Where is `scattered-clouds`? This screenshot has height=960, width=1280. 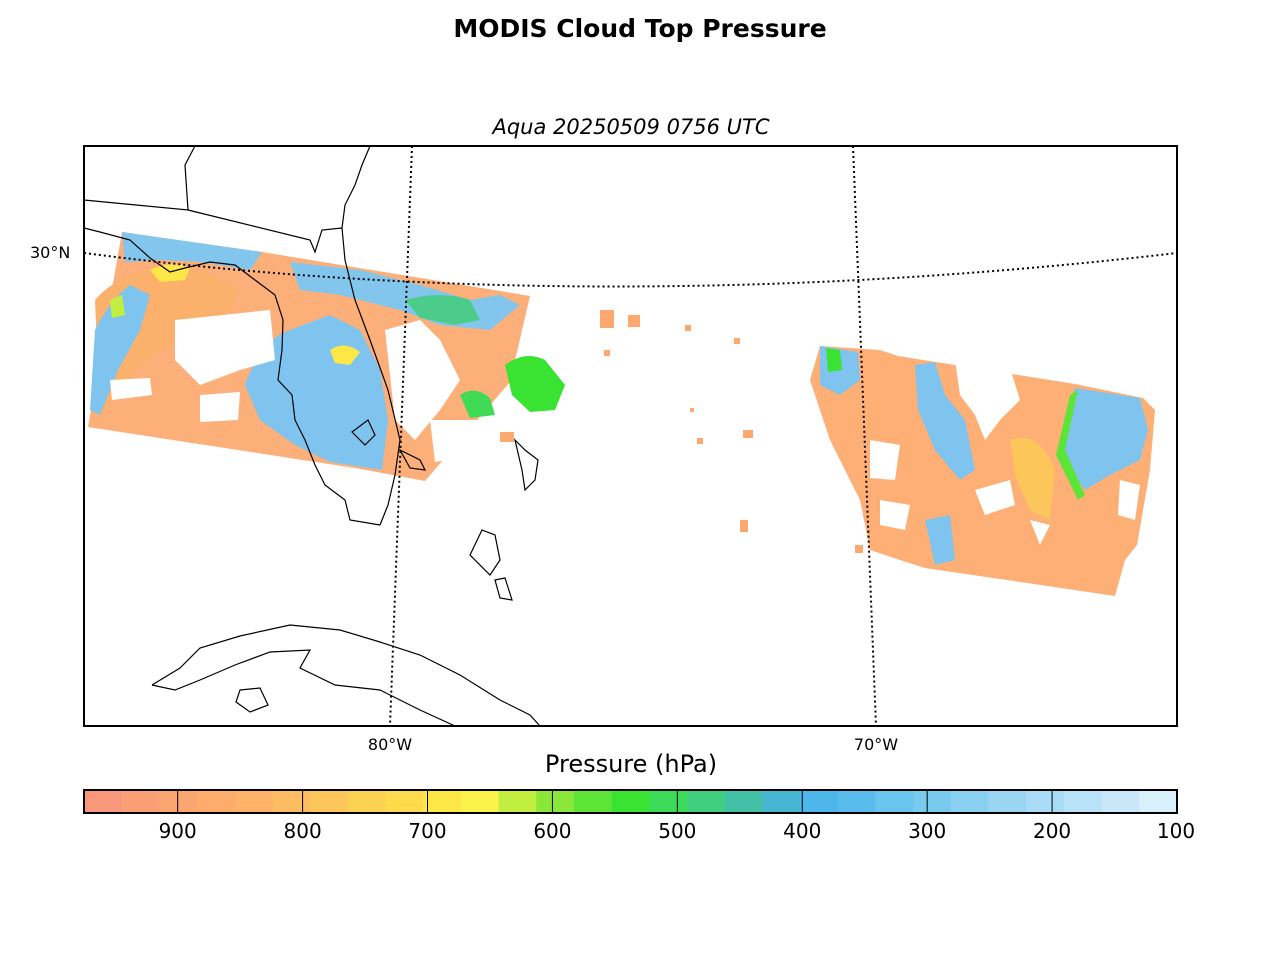 scattered-clouds is located at coordinates (681, 431).